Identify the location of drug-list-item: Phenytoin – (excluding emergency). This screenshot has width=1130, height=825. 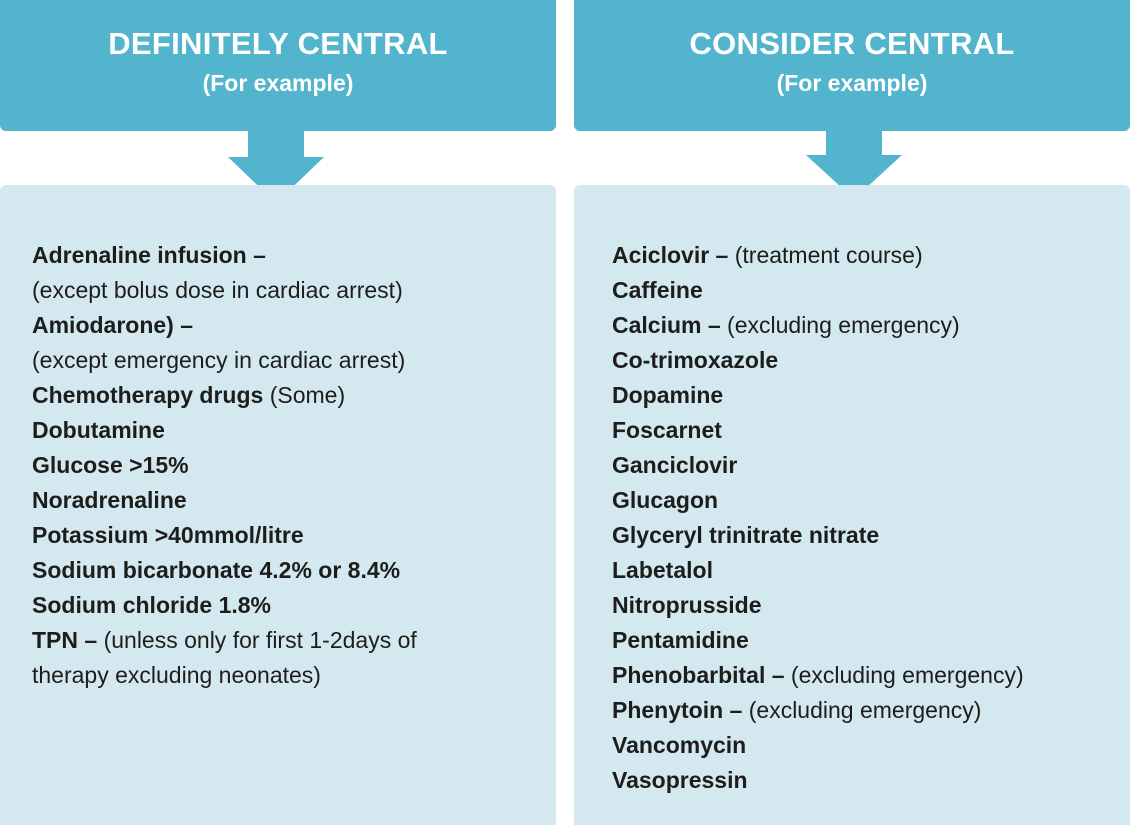
(866, 710).